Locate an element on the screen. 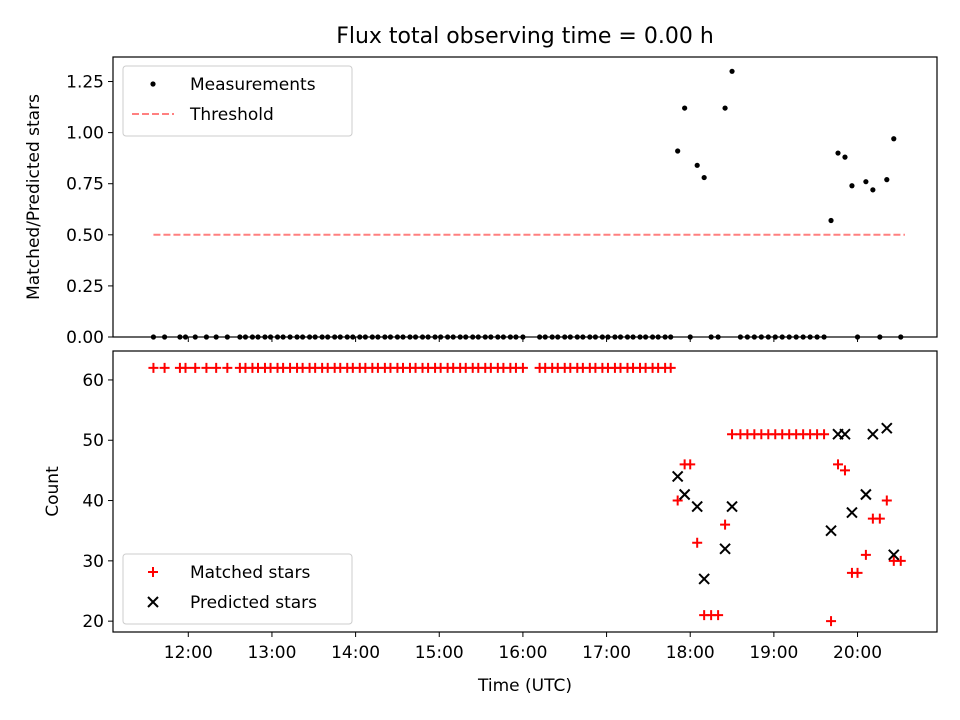 Image resolution: width=960 pixels, height=720 pixels. legend-matched-swatch is located at coordinates (153, 572).